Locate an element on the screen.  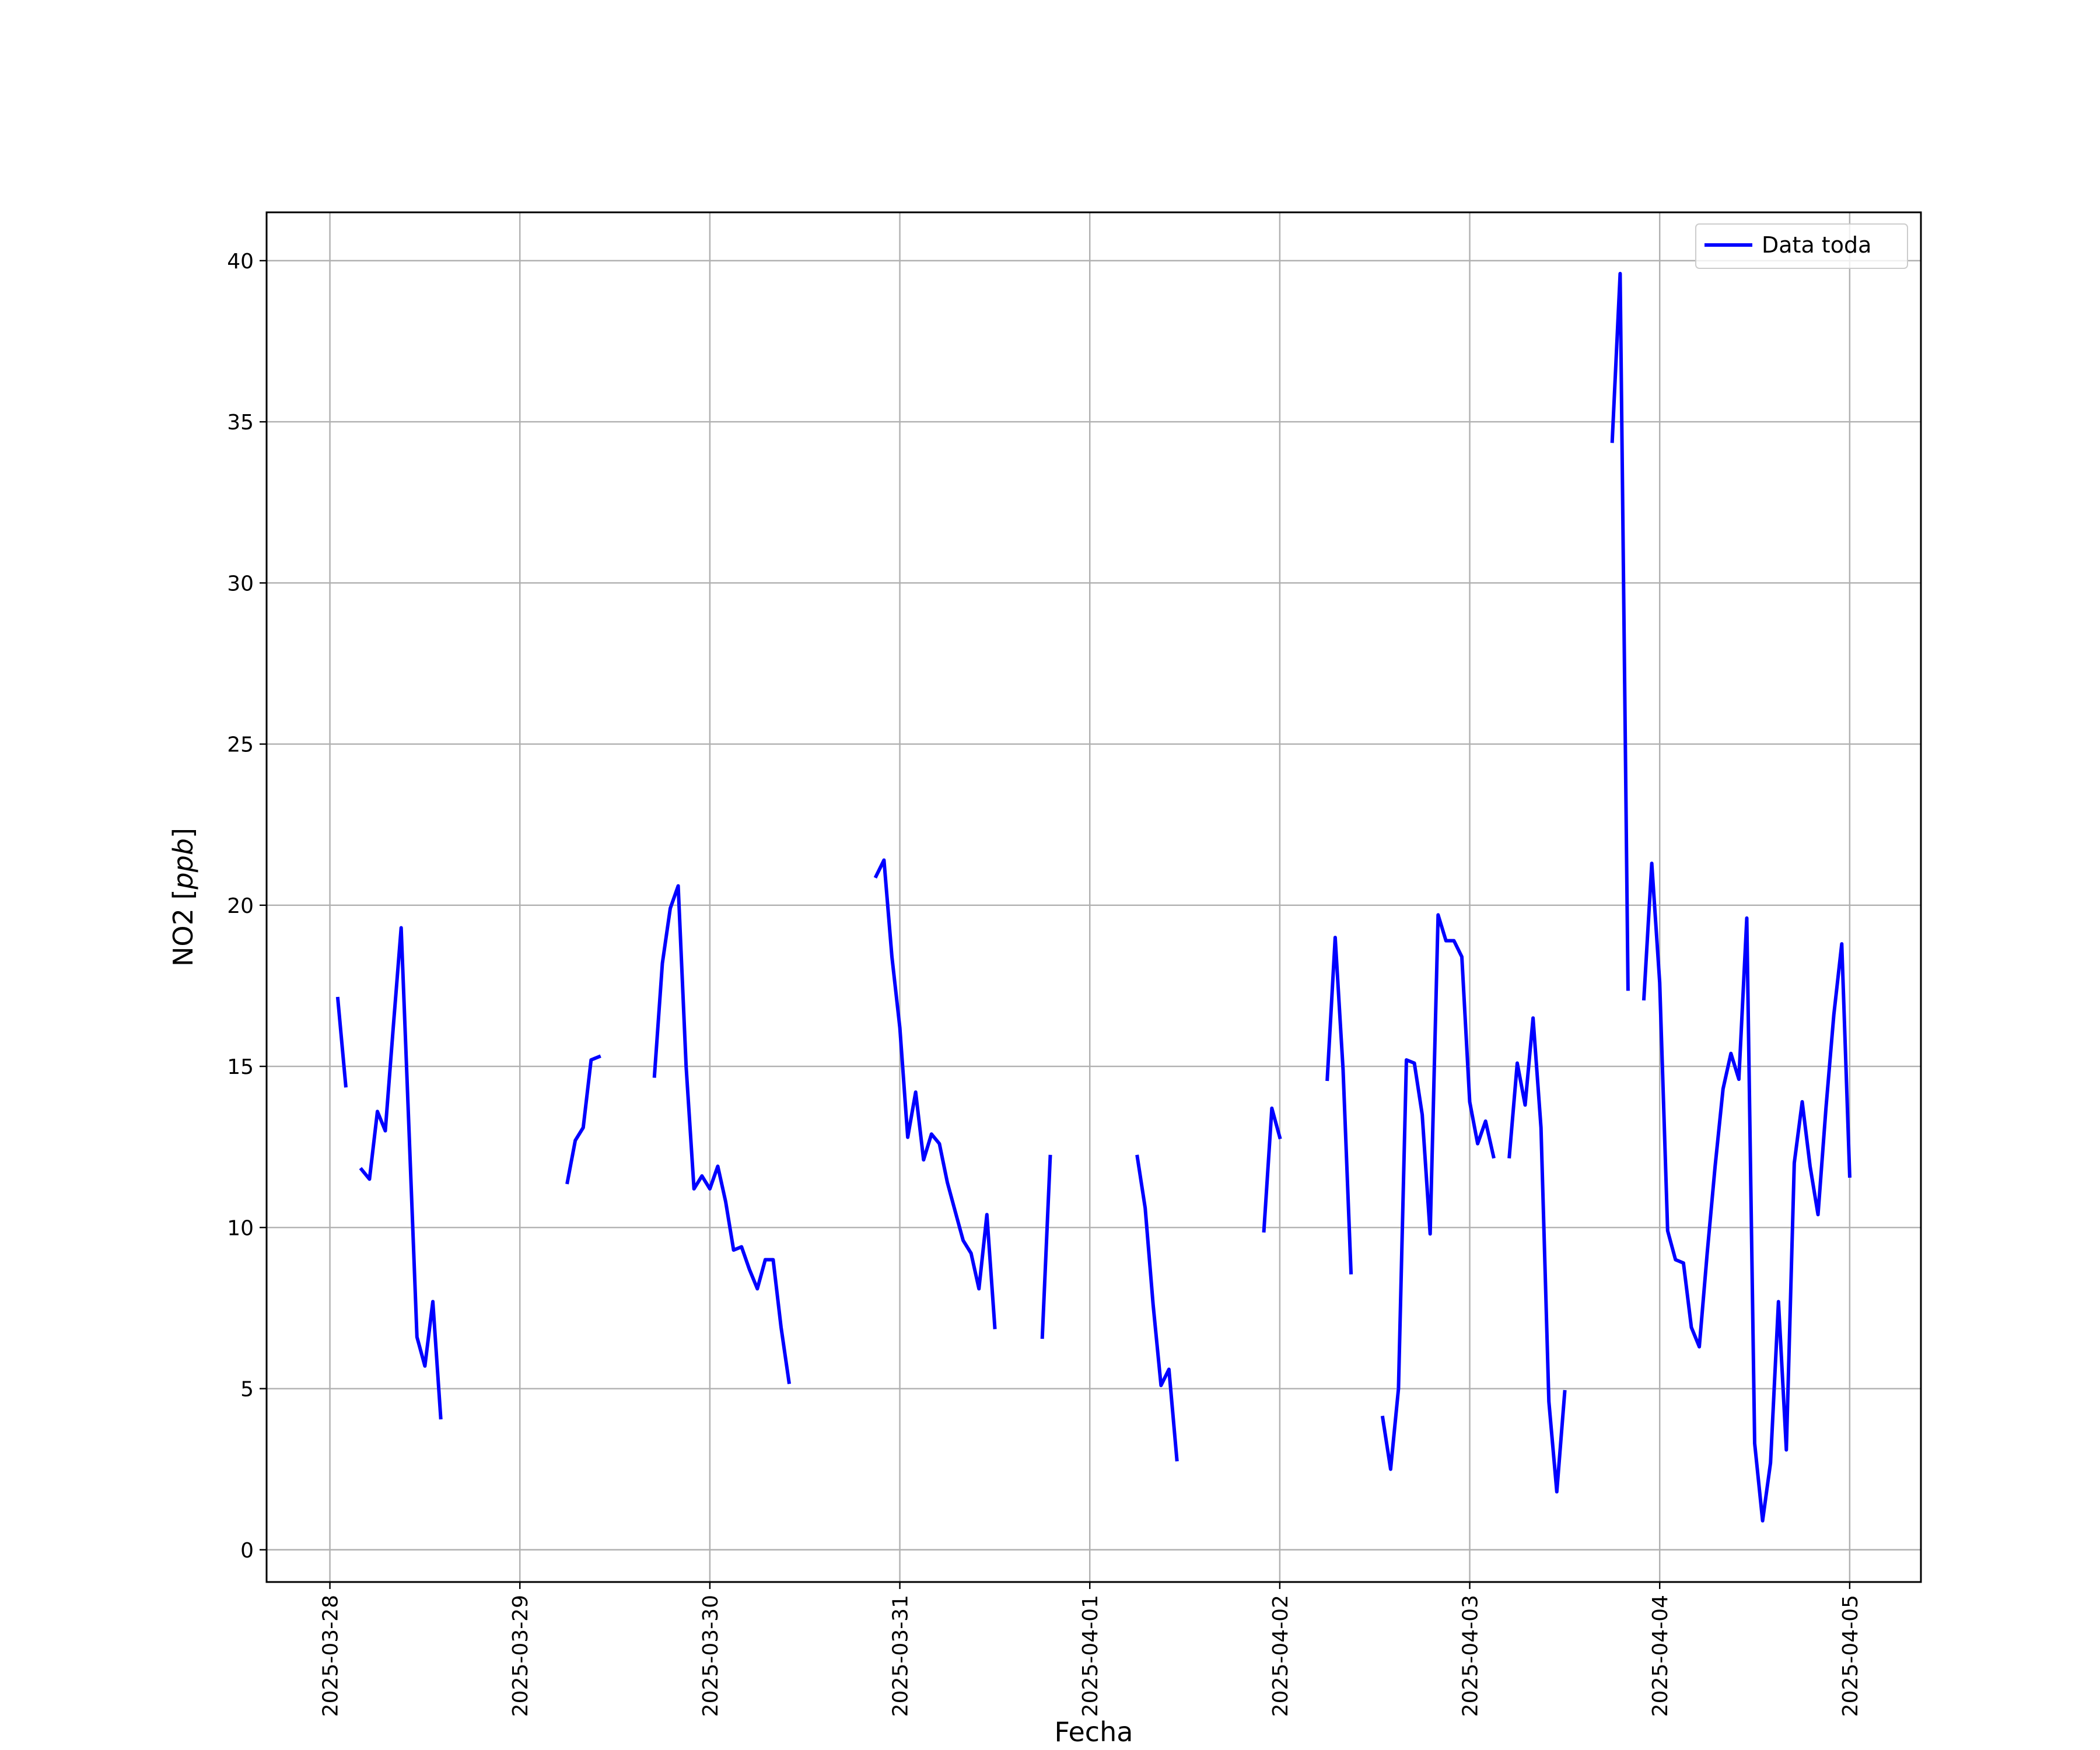
y-tick-label: 25 is located at coordinates (240, 745).